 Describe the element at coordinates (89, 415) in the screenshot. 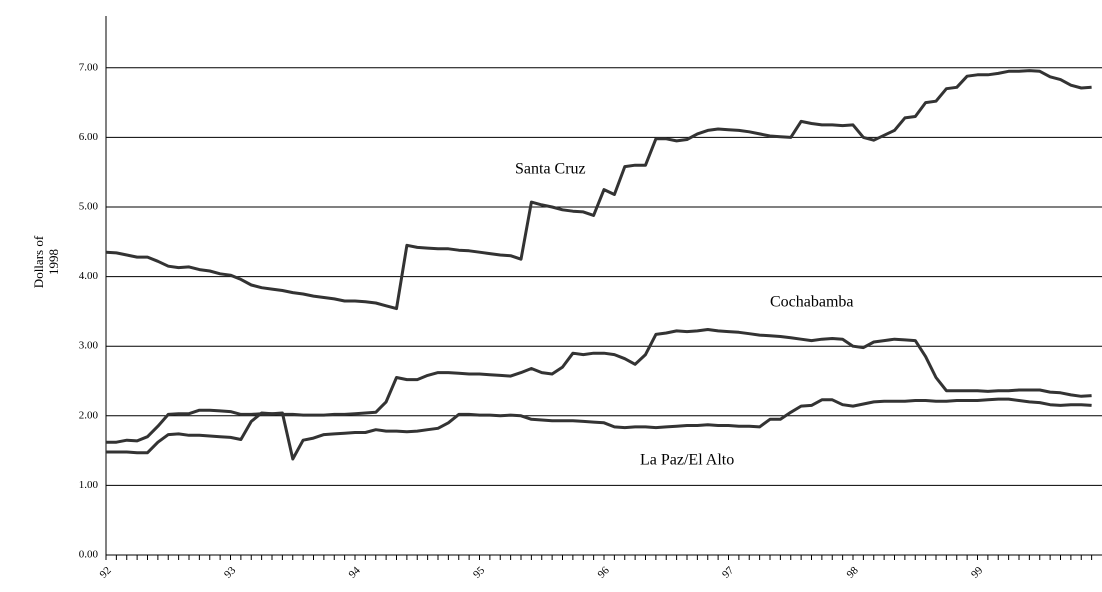

I see `y-tick-label: 2.00` at that location.